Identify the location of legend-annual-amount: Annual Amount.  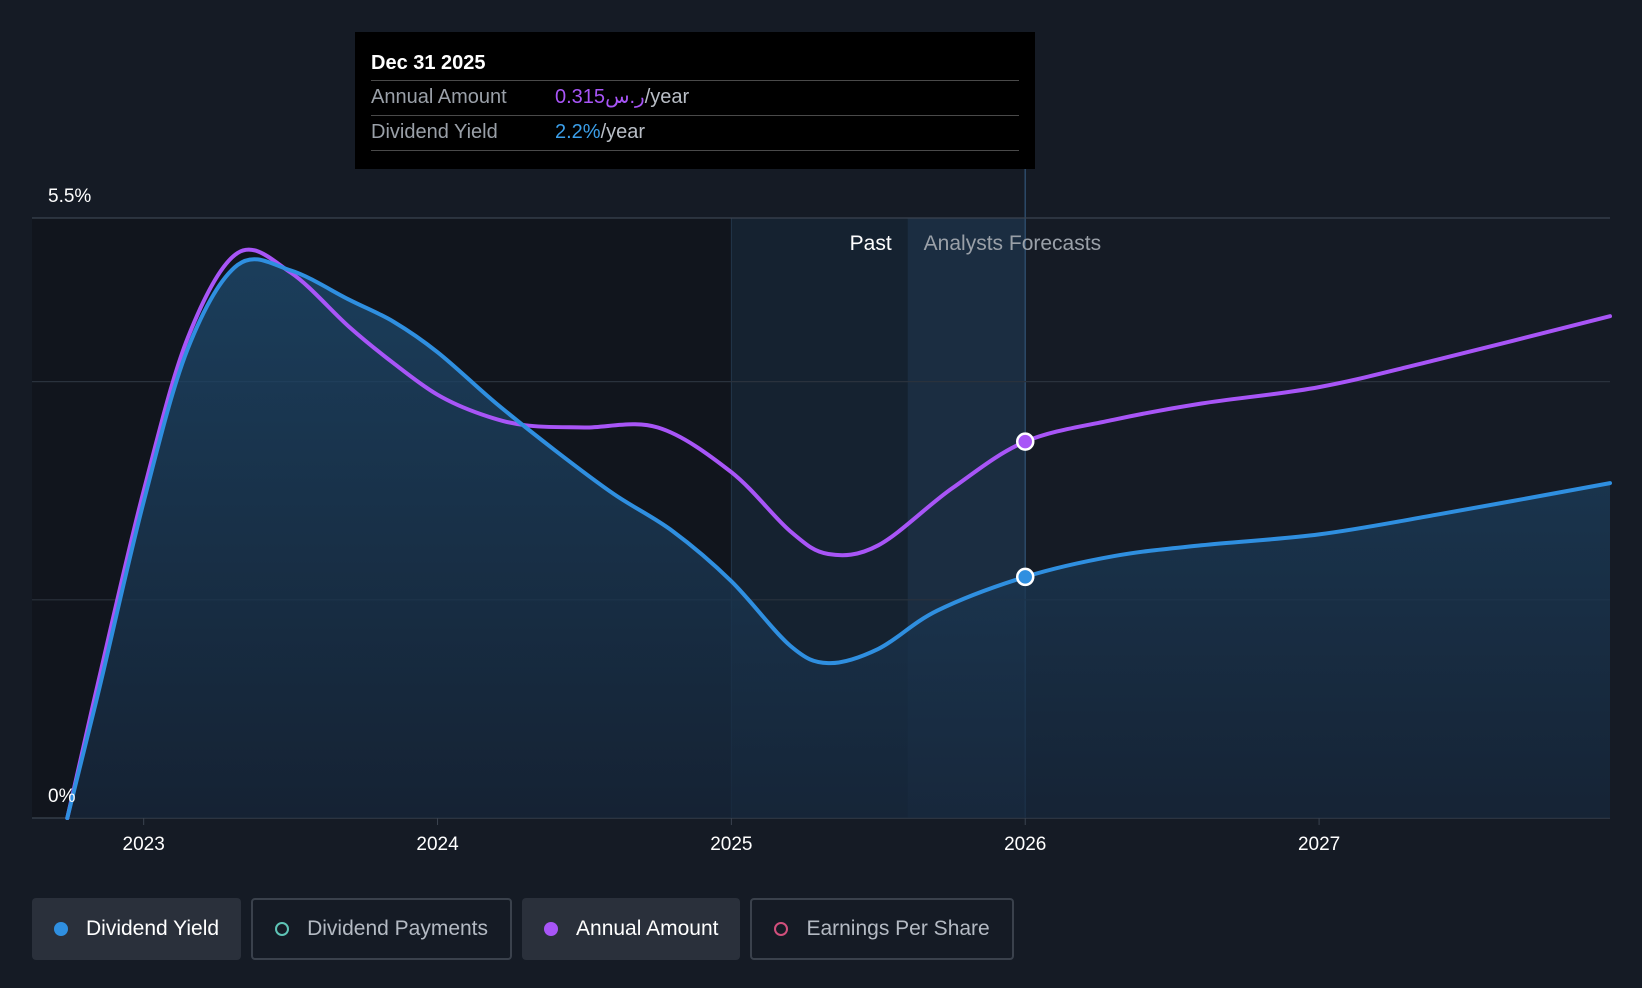
(631, 929).